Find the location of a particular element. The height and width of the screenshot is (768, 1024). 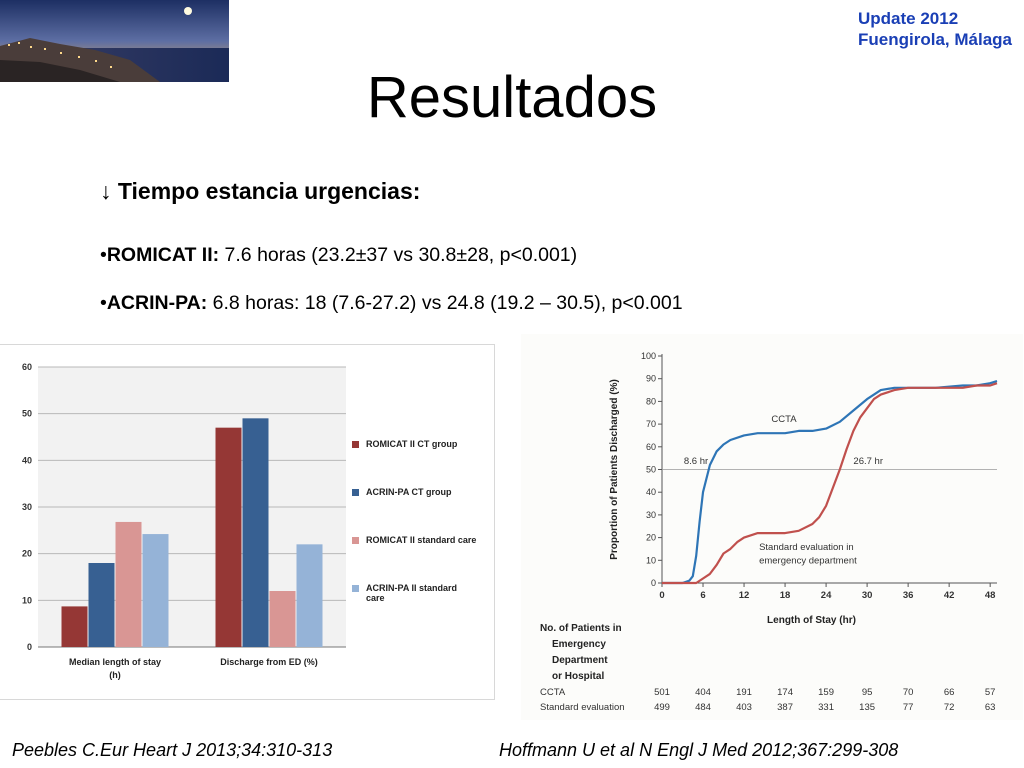

x-category-label-unit: (h) is located at coordinates (115, 675).